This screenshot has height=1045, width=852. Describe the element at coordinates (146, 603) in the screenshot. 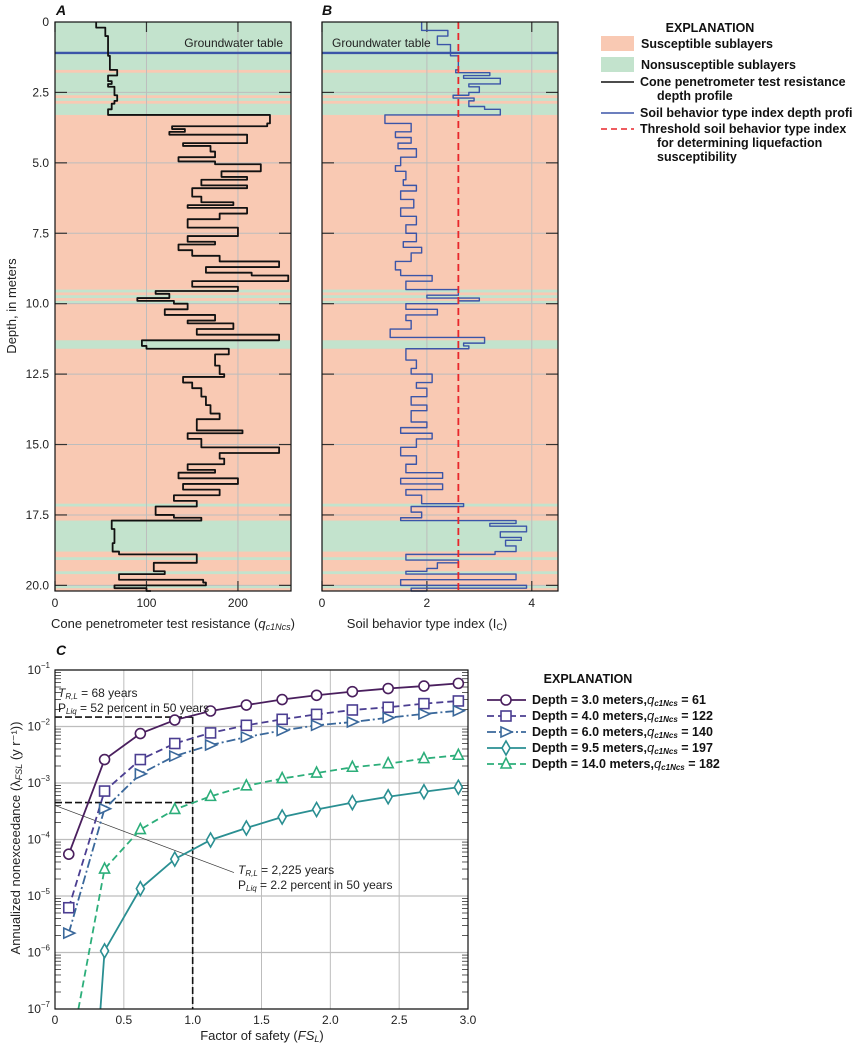

I see `x-tick-label: 100` at that location.